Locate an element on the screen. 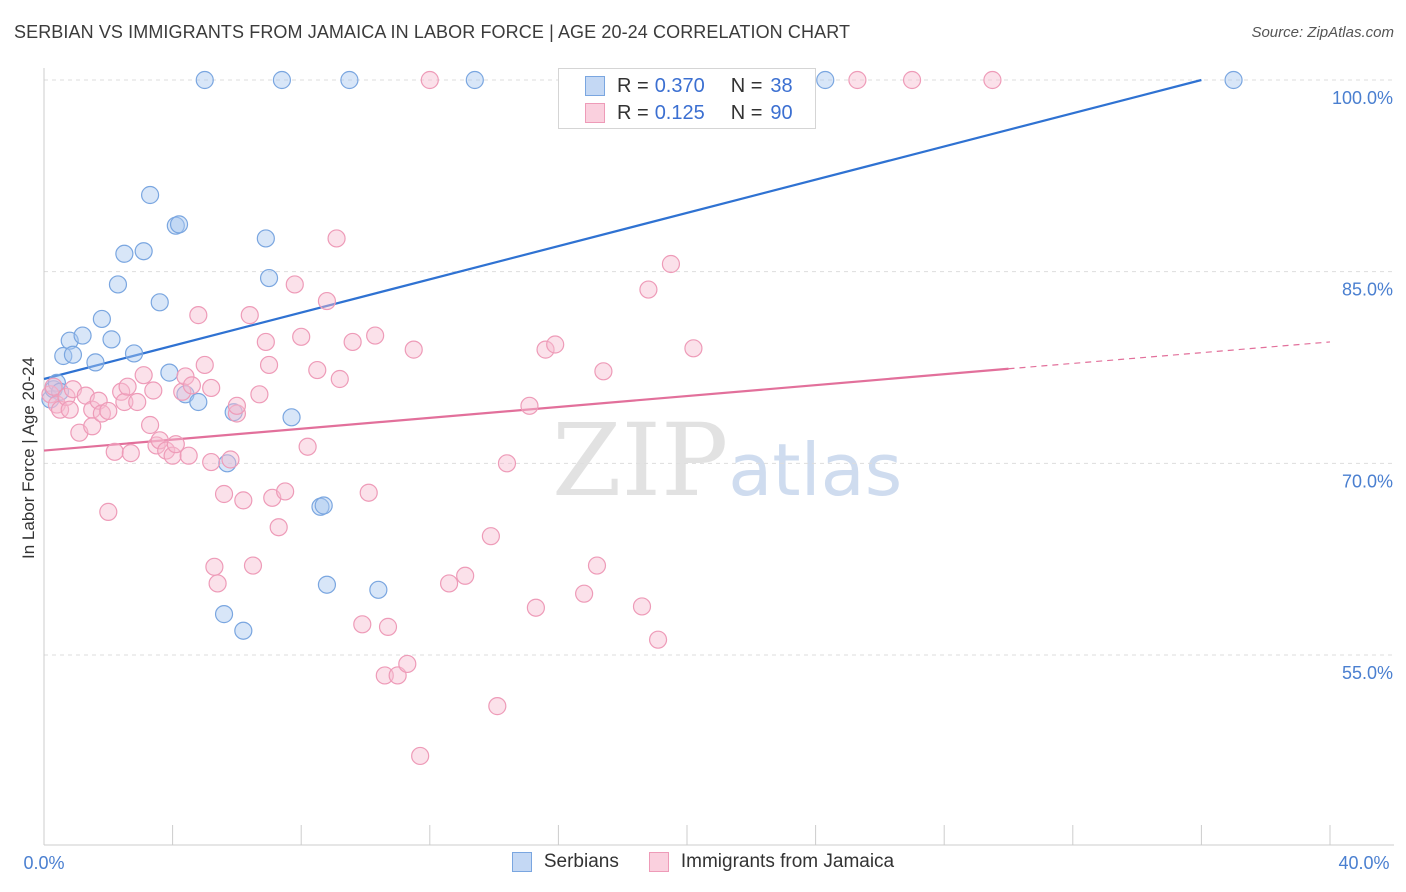 This screenshot has width=1406, height=892. y-tick-label: 100.0% is located at coordinates (1362, 98).